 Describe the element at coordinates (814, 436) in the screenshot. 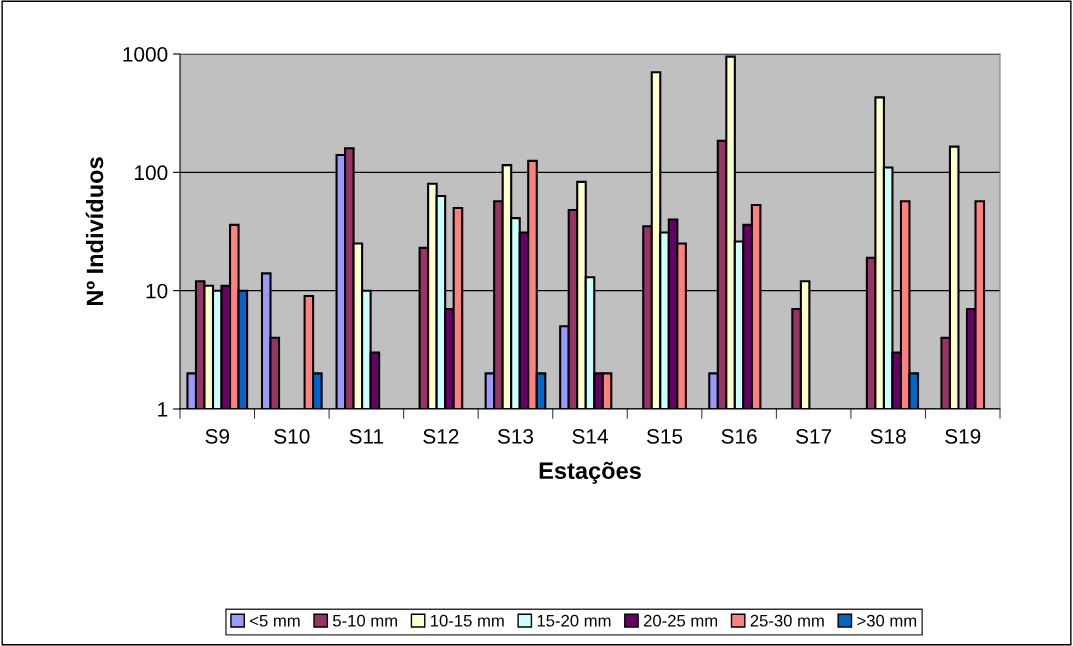

I see `x-tick-label: S17` at that location.